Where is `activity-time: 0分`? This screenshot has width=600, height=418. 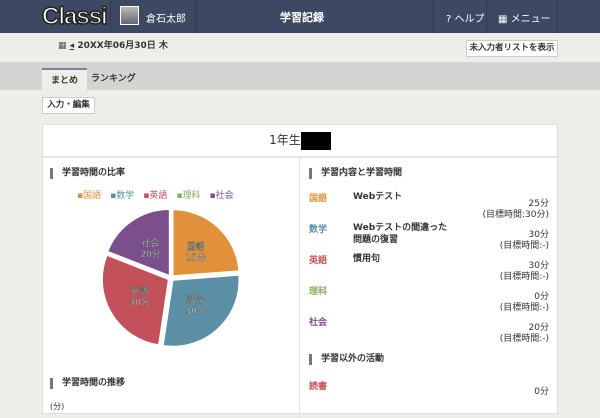 activity-time: 0分 is located at coordinates (541, 392).